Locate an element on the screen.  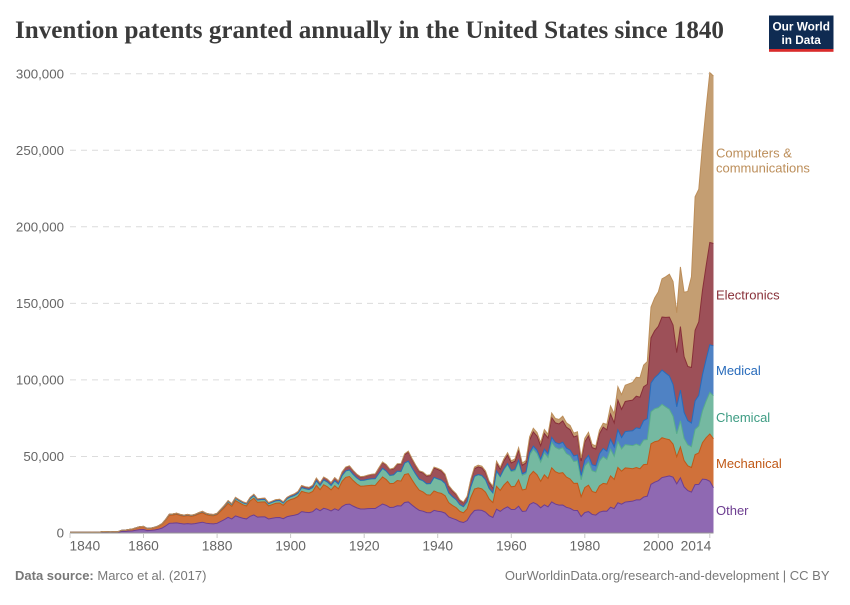
svg-text: 1900 is located at coordinates (290, 545).